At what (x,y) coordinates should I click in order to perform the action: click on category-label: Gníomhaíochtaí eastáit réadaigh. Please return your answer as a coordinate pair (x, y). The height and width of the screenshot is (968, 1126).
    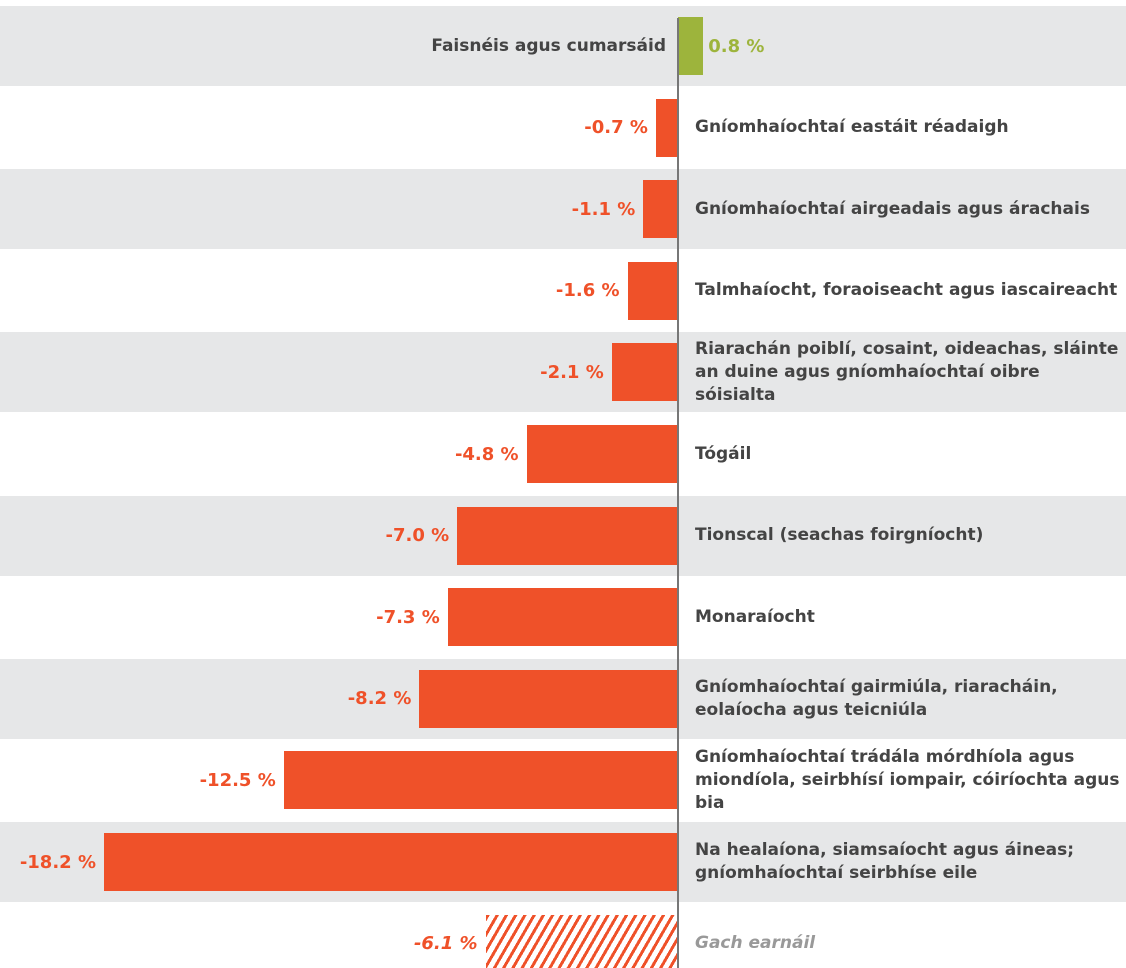
    Looking at the image, I should click on (852, 127).